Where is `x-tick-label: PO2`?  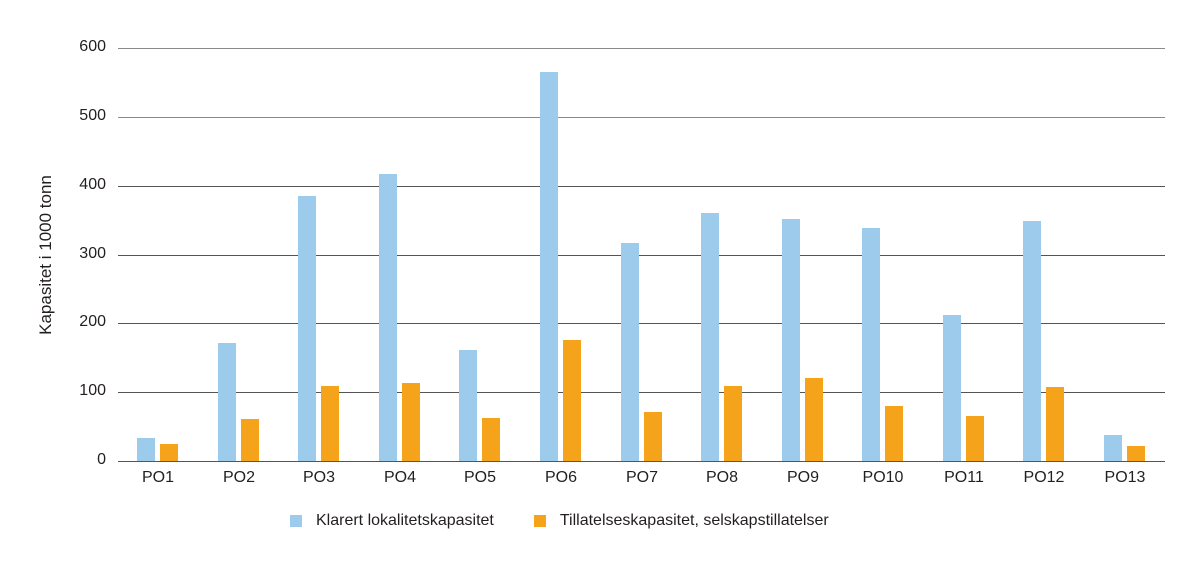
x-tick-label: PO2 is located at coordinates (238, 477).